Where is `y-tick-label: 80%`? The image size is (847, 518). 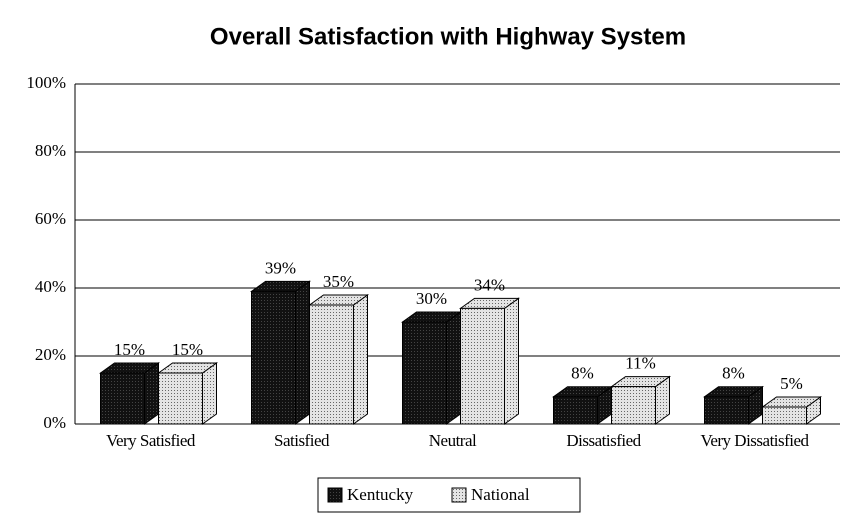 y-tick-label: 80% is located at coordinates (50, 150).